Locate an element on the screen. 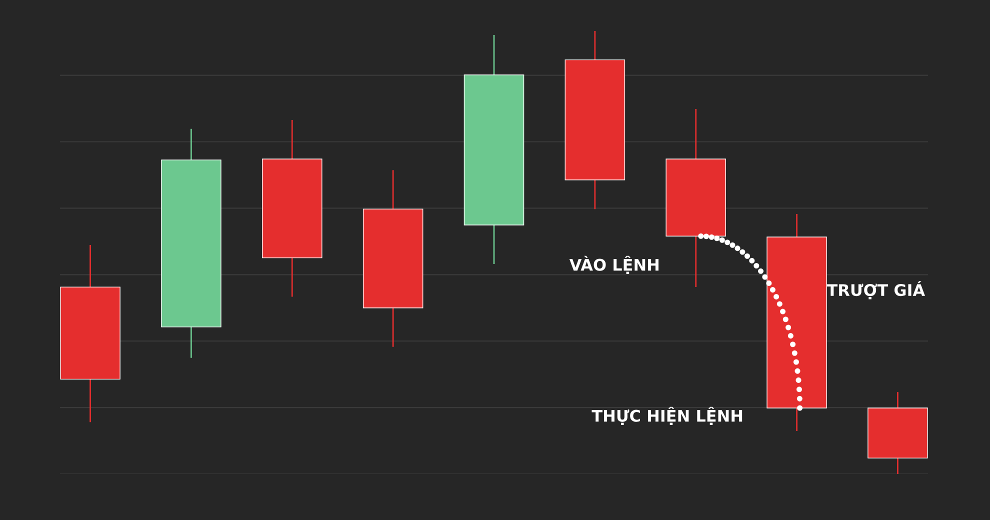 The height and width of the screenshot is (520, 990). annotation: VÀO LỆNH is located at coordinates (613, 265).